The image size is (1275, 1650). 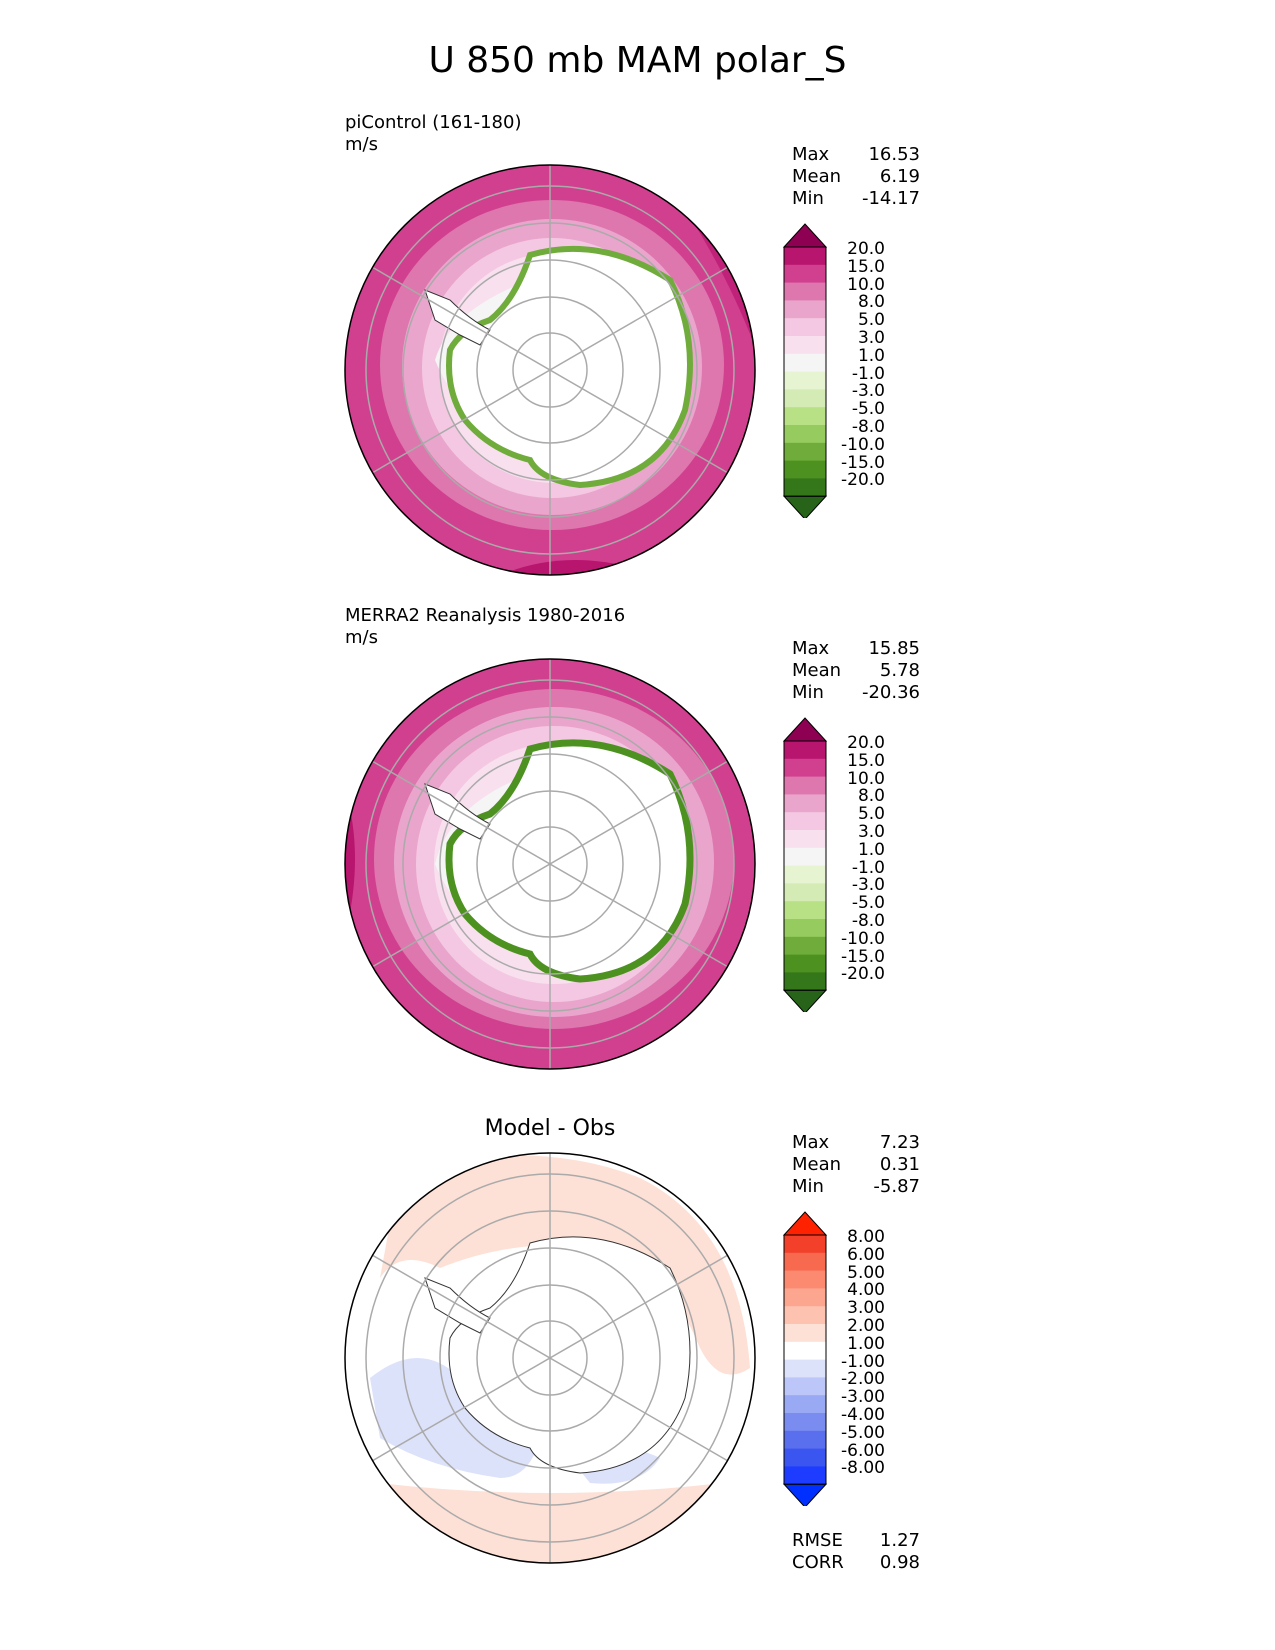 I want to click on colorbar-tick-label: 3.00, so click(x=866, y=1308).